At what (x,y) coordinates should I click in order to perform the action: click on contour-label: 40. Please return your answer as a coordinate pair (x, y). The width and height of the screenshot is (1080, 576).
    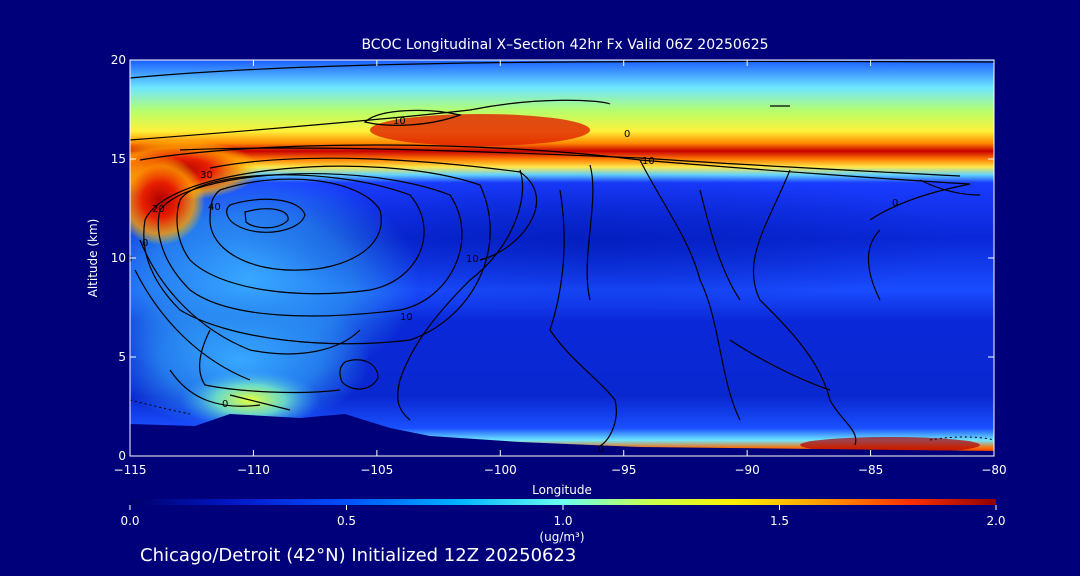
    Looking at the image, I should click on (214, 207).